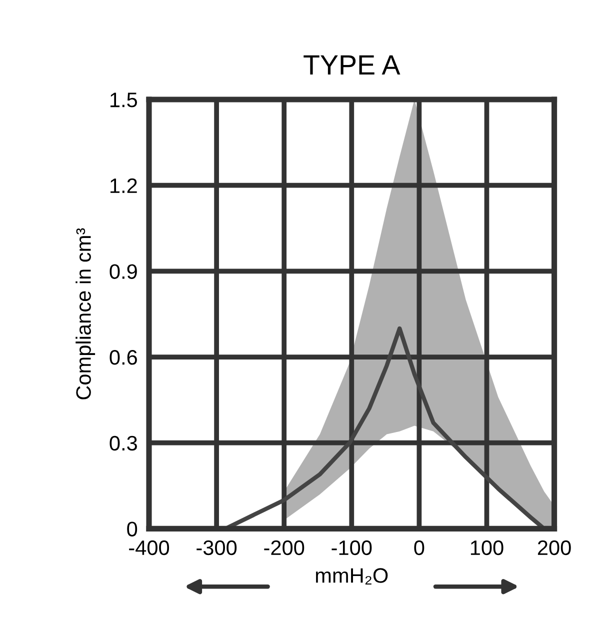  I want to click on y-tick-label: 0.3, so click(123, 443).